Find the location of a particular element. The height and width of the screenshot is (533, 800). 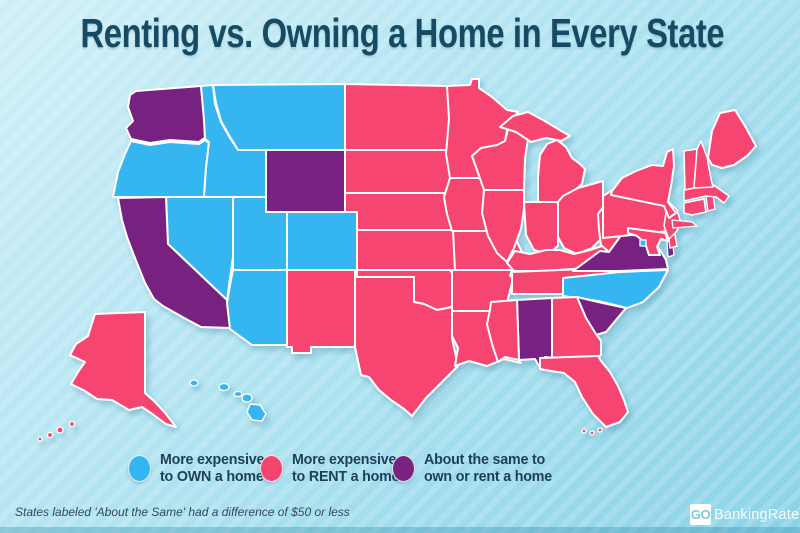

hawaii-island-molokai is located at coordinates (238, 394).